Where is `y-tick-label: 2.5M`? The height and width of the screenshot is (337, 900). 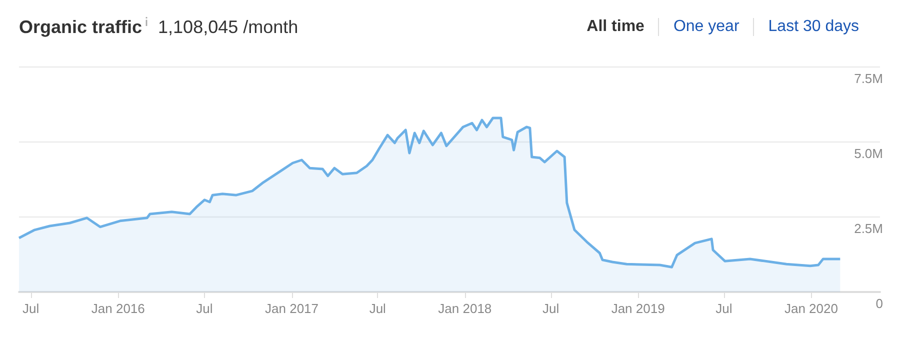
y-tick-label: 2.5M is located at coordinates (868, 228).